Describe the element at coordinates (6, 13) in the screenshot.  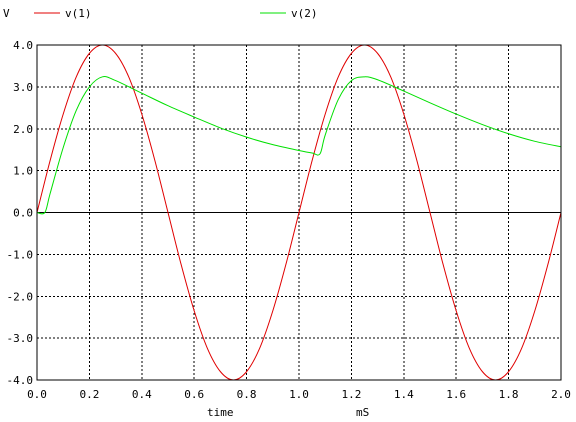
I see `y-axis-label: V` at that location.